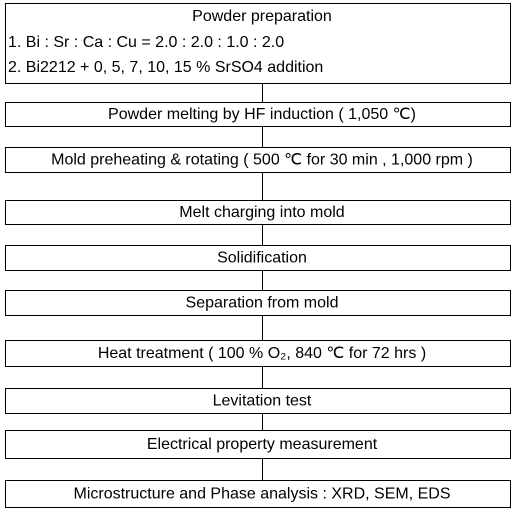  What do you see at coordinates (261, 212) in the screenshot?
I see `box-label: Melt charging into mold` at bounding box center [261, 212].